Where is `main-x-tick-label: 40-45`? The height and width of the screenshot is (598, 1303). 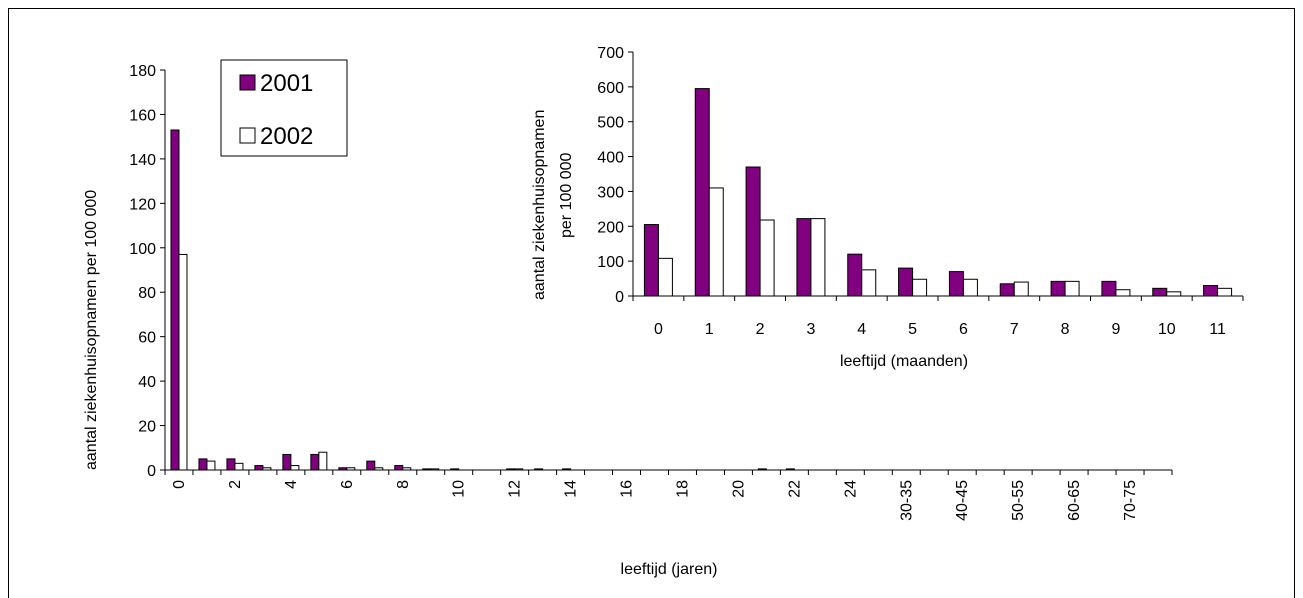
main-x-tick-label: 40-45 is located at coordinates (962, 500).